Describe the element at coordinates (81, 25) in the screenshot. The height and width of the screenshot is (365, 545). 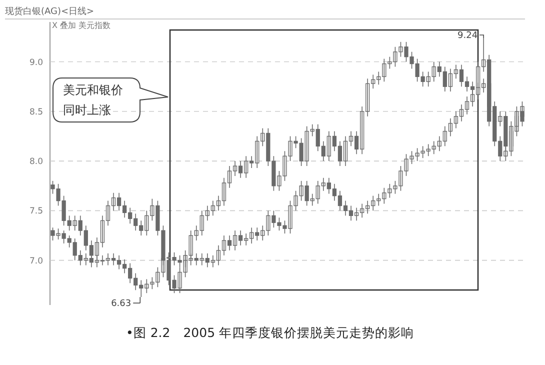
I see `chart-subtitle: X 叠加 美元指数` at that location.